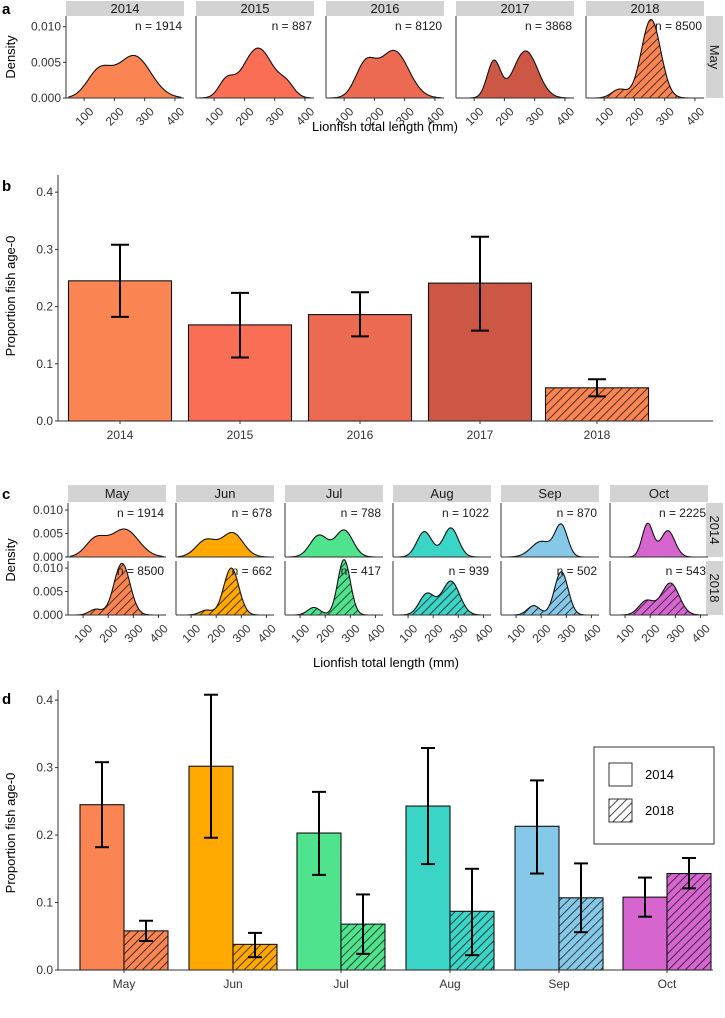 The image size is (725, 1018). What do you see at coordinates (10, 560) in the screenshot?
I see `y-axis-title-c: Density` at bounding box center [10, 560].